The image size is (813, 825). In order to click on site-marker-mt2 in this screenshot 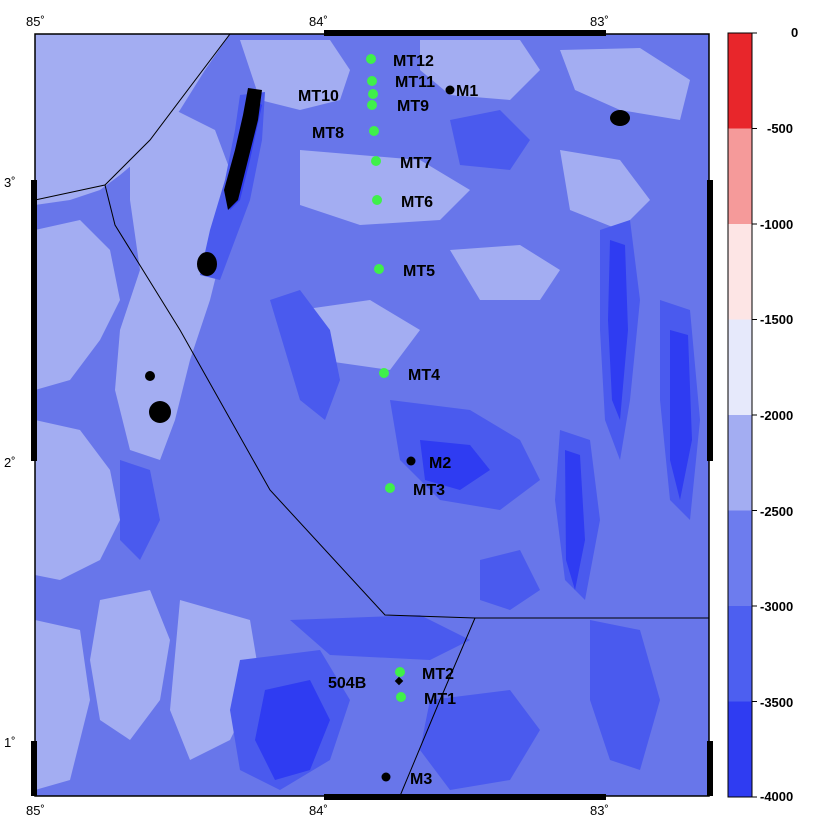, I will do `click(400, 672)`.